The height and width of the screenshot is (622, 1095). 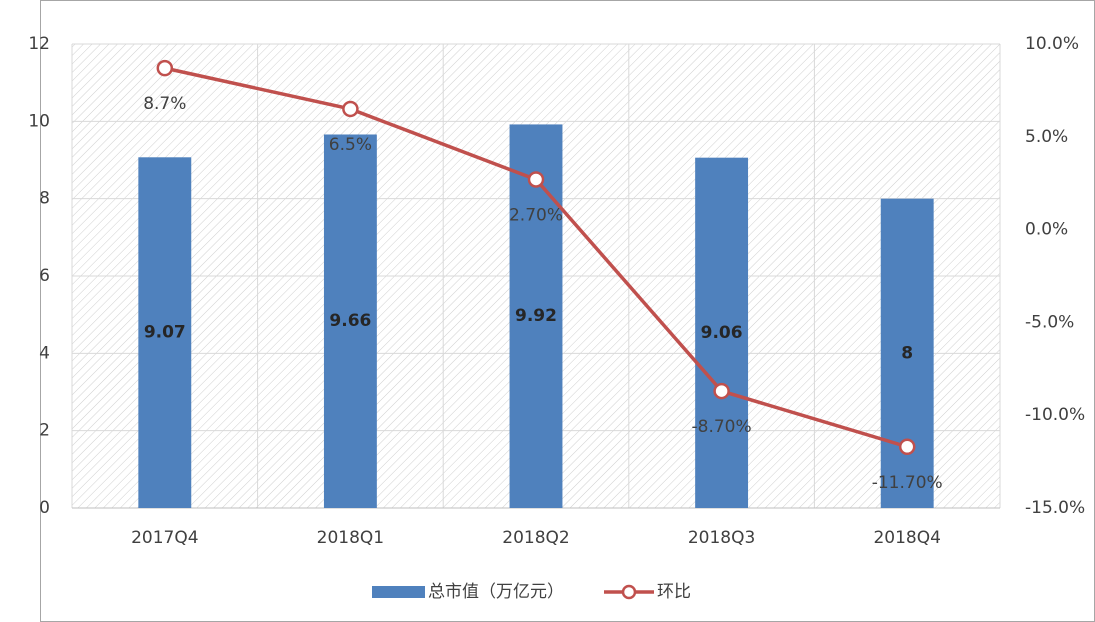 What do you see at coordinates (1055, 508) in the screenshot?
I see `y2-tick-label: -15.0%` at bounding box center [1055, 508].